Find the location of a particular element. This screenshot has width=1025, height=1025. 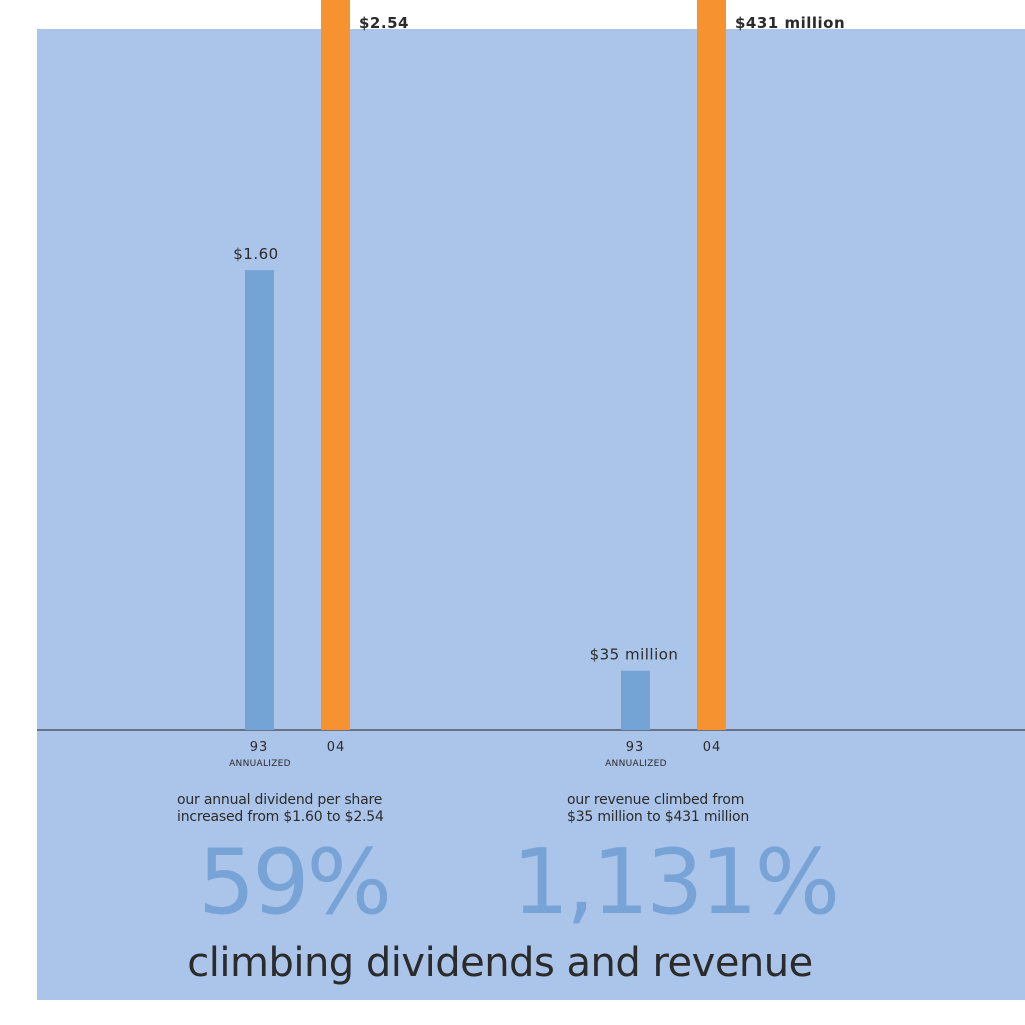

dividend-caption-line1: our annual dividend per share is located at coordinates (280, 800).